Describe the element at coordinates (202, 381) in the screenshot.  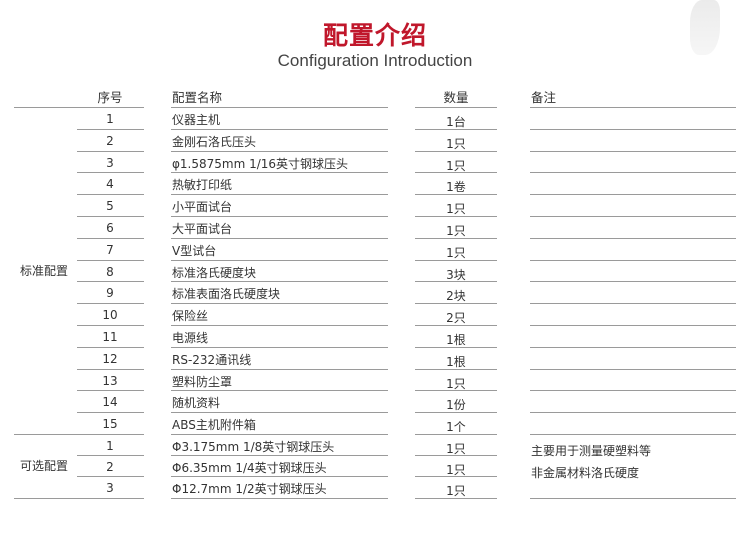
I see `row-name: 塑料防尘罩` at that location.